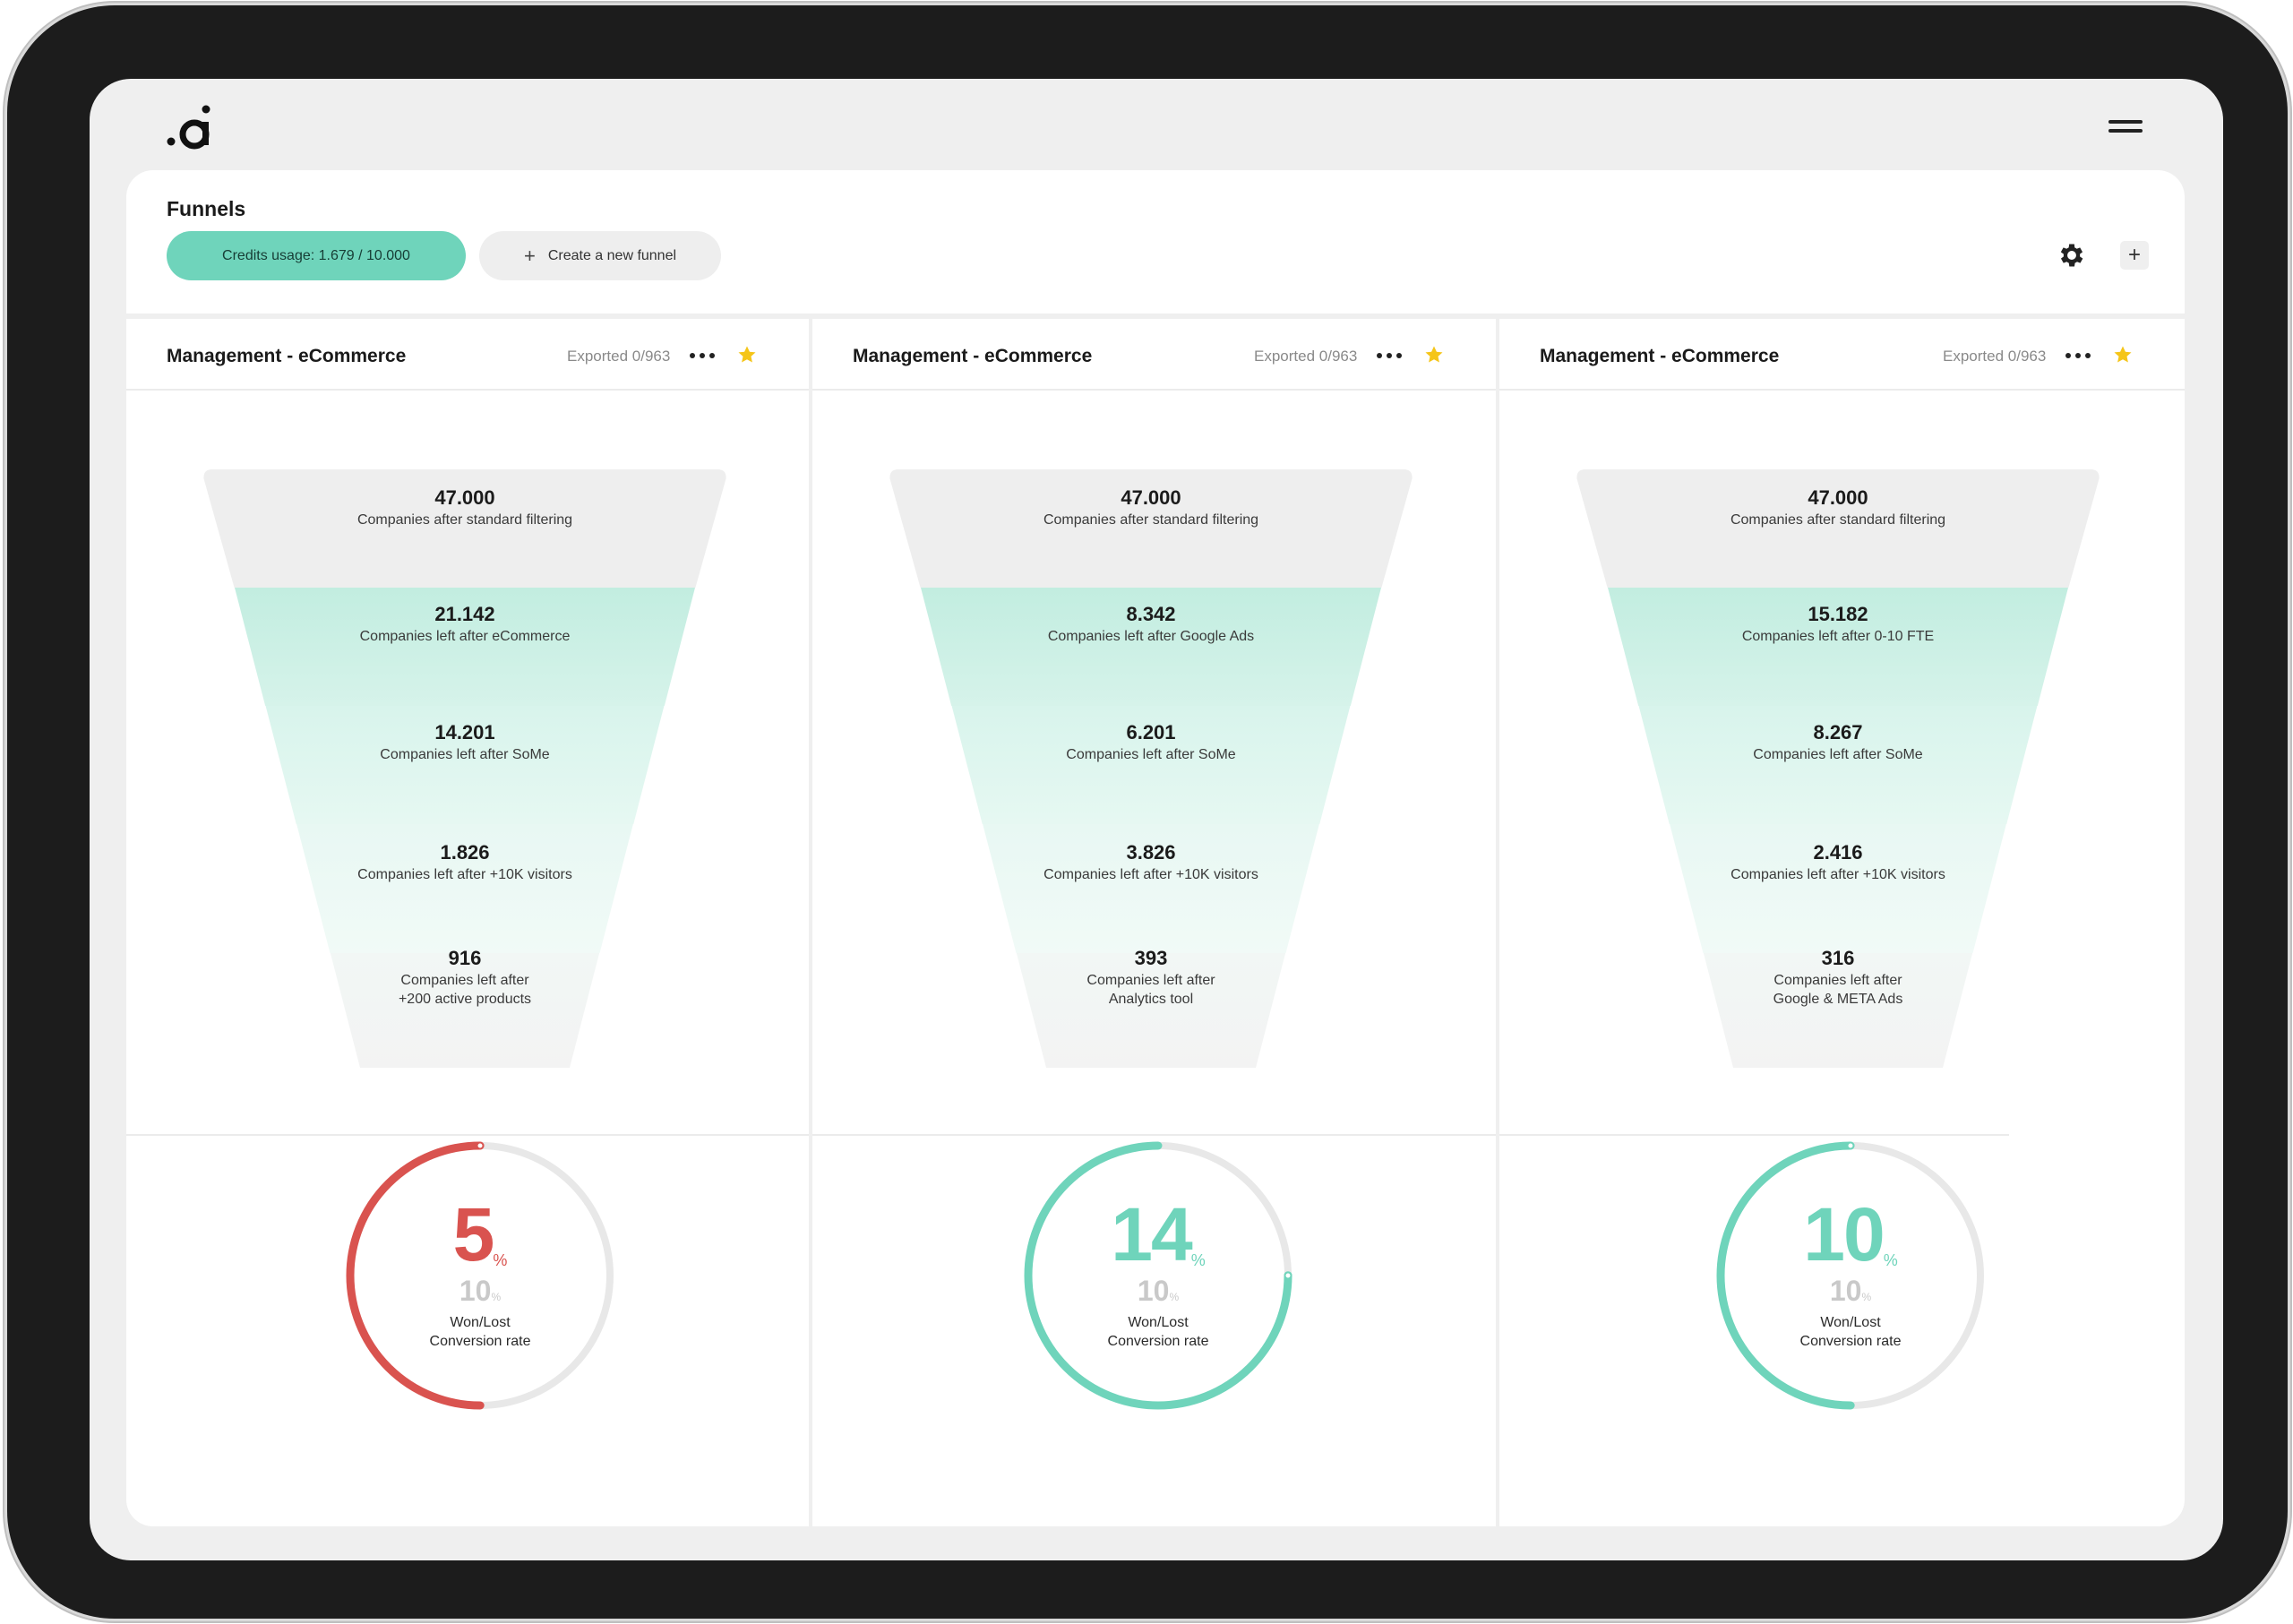 This screenshot has height=1624, width=2293. I want to click on stage-count: 6.201, so click(1151, 732).